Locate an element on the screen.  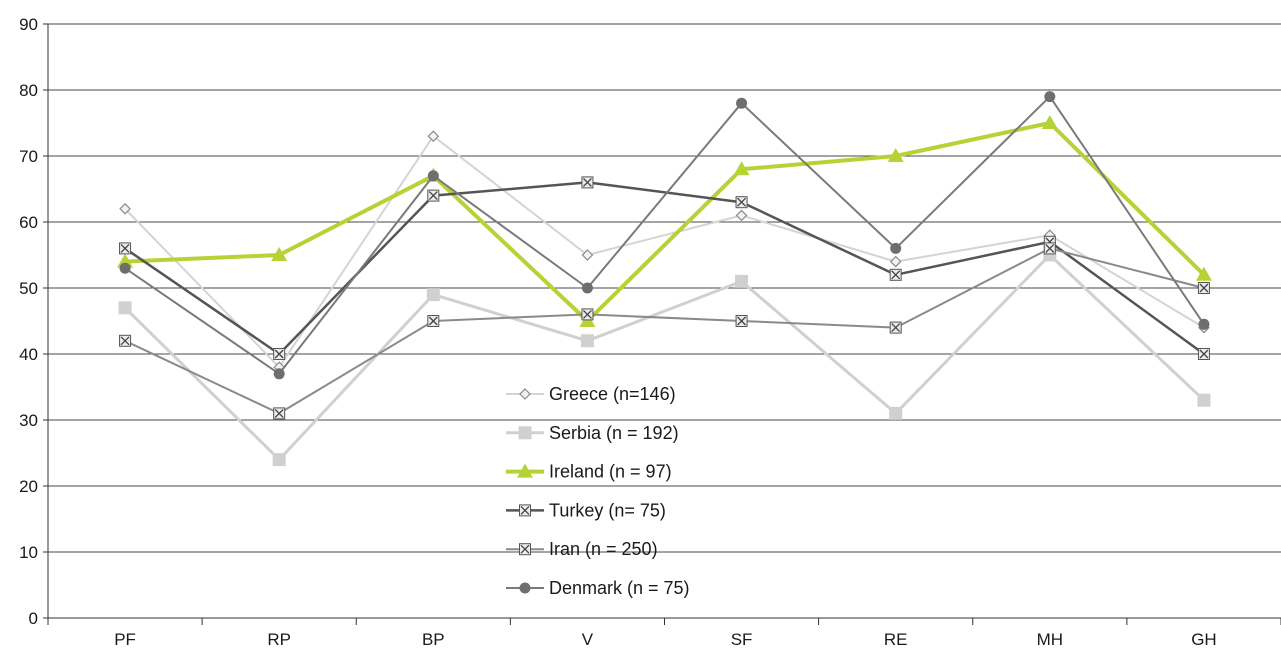
legend-label: Greece (n=146) is located at coordinates (612, 394).